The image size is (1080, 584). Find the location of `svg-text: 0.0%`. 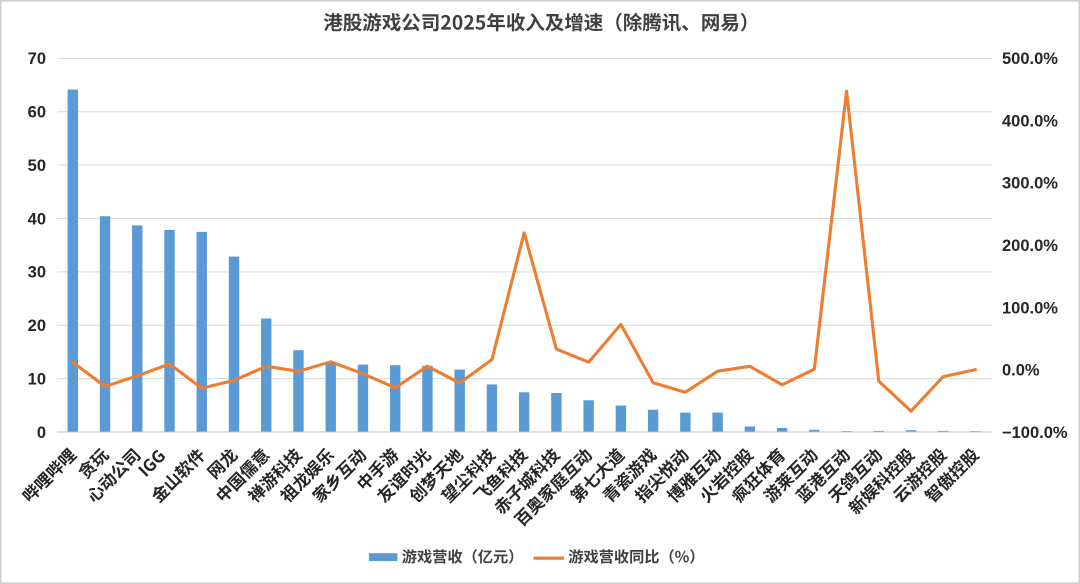

svg-text: 0.0% is located at coordinates (1021, 371).